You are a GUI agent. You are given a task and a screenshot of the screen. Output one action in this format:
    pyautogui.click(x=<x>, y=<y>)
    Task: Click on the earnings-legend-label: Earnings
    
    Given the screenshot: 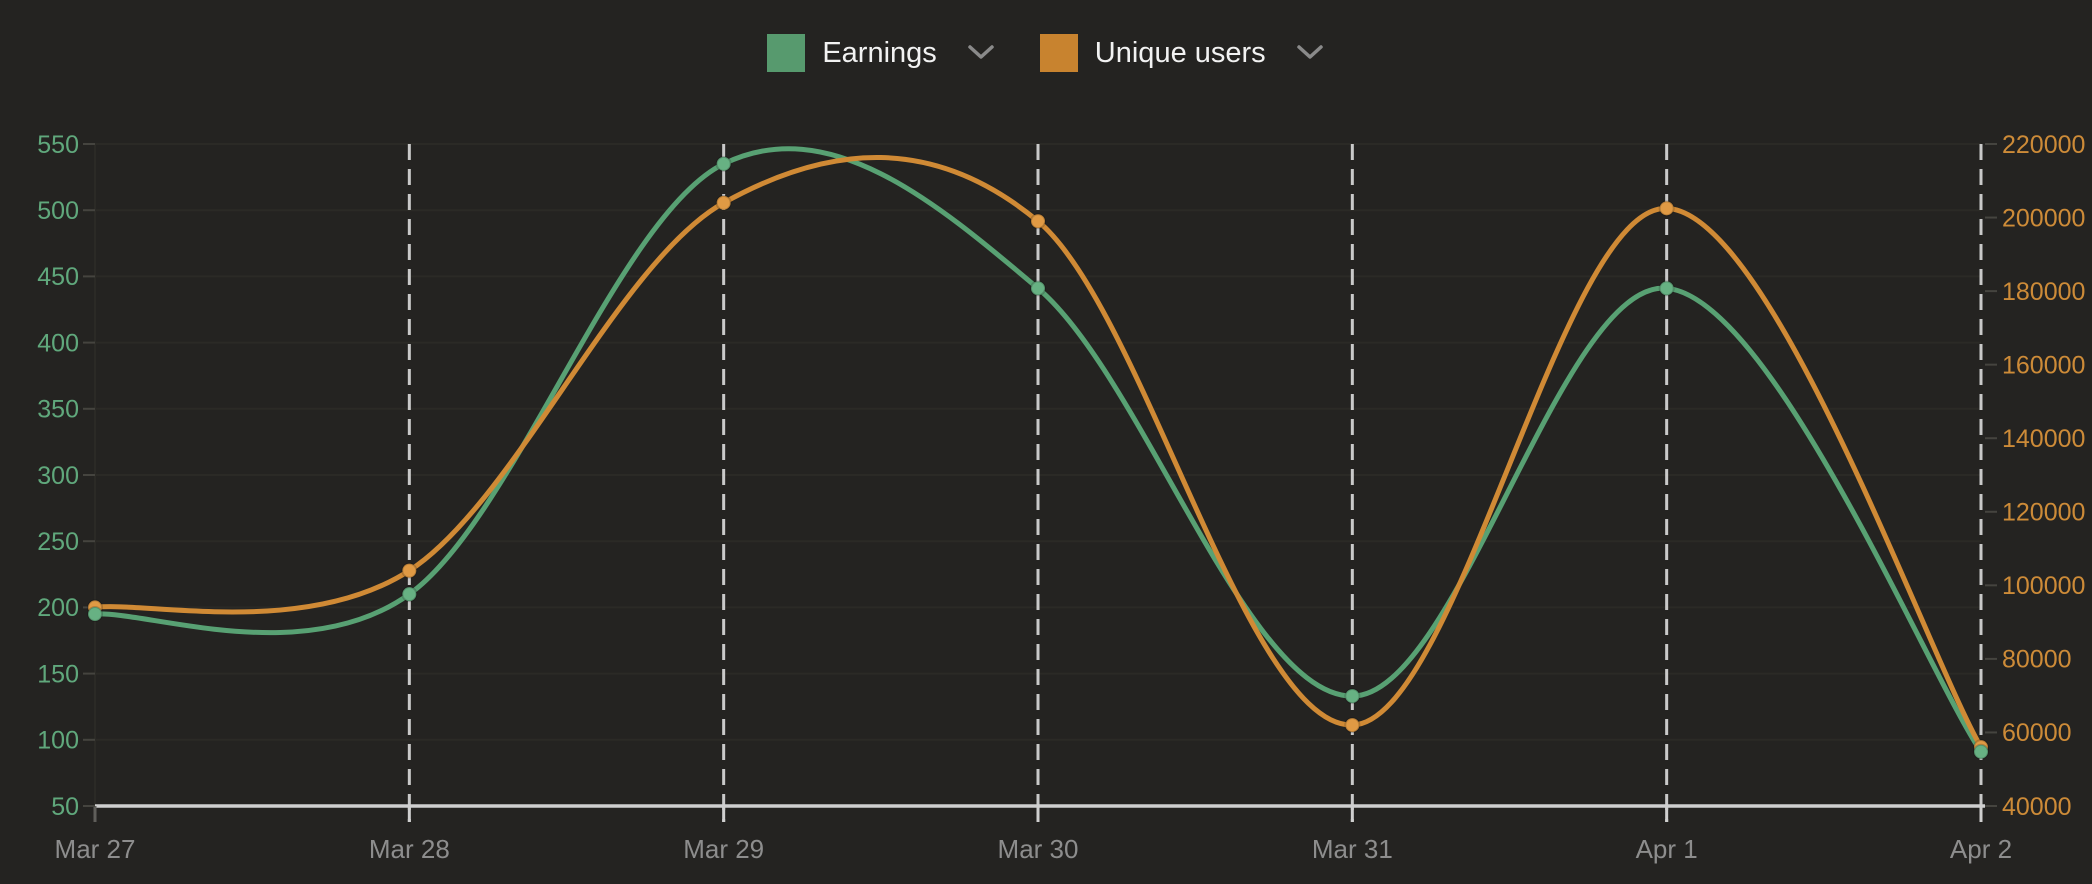 What is the action you would take?
    pyautogui.click(x=879, y=52)
    